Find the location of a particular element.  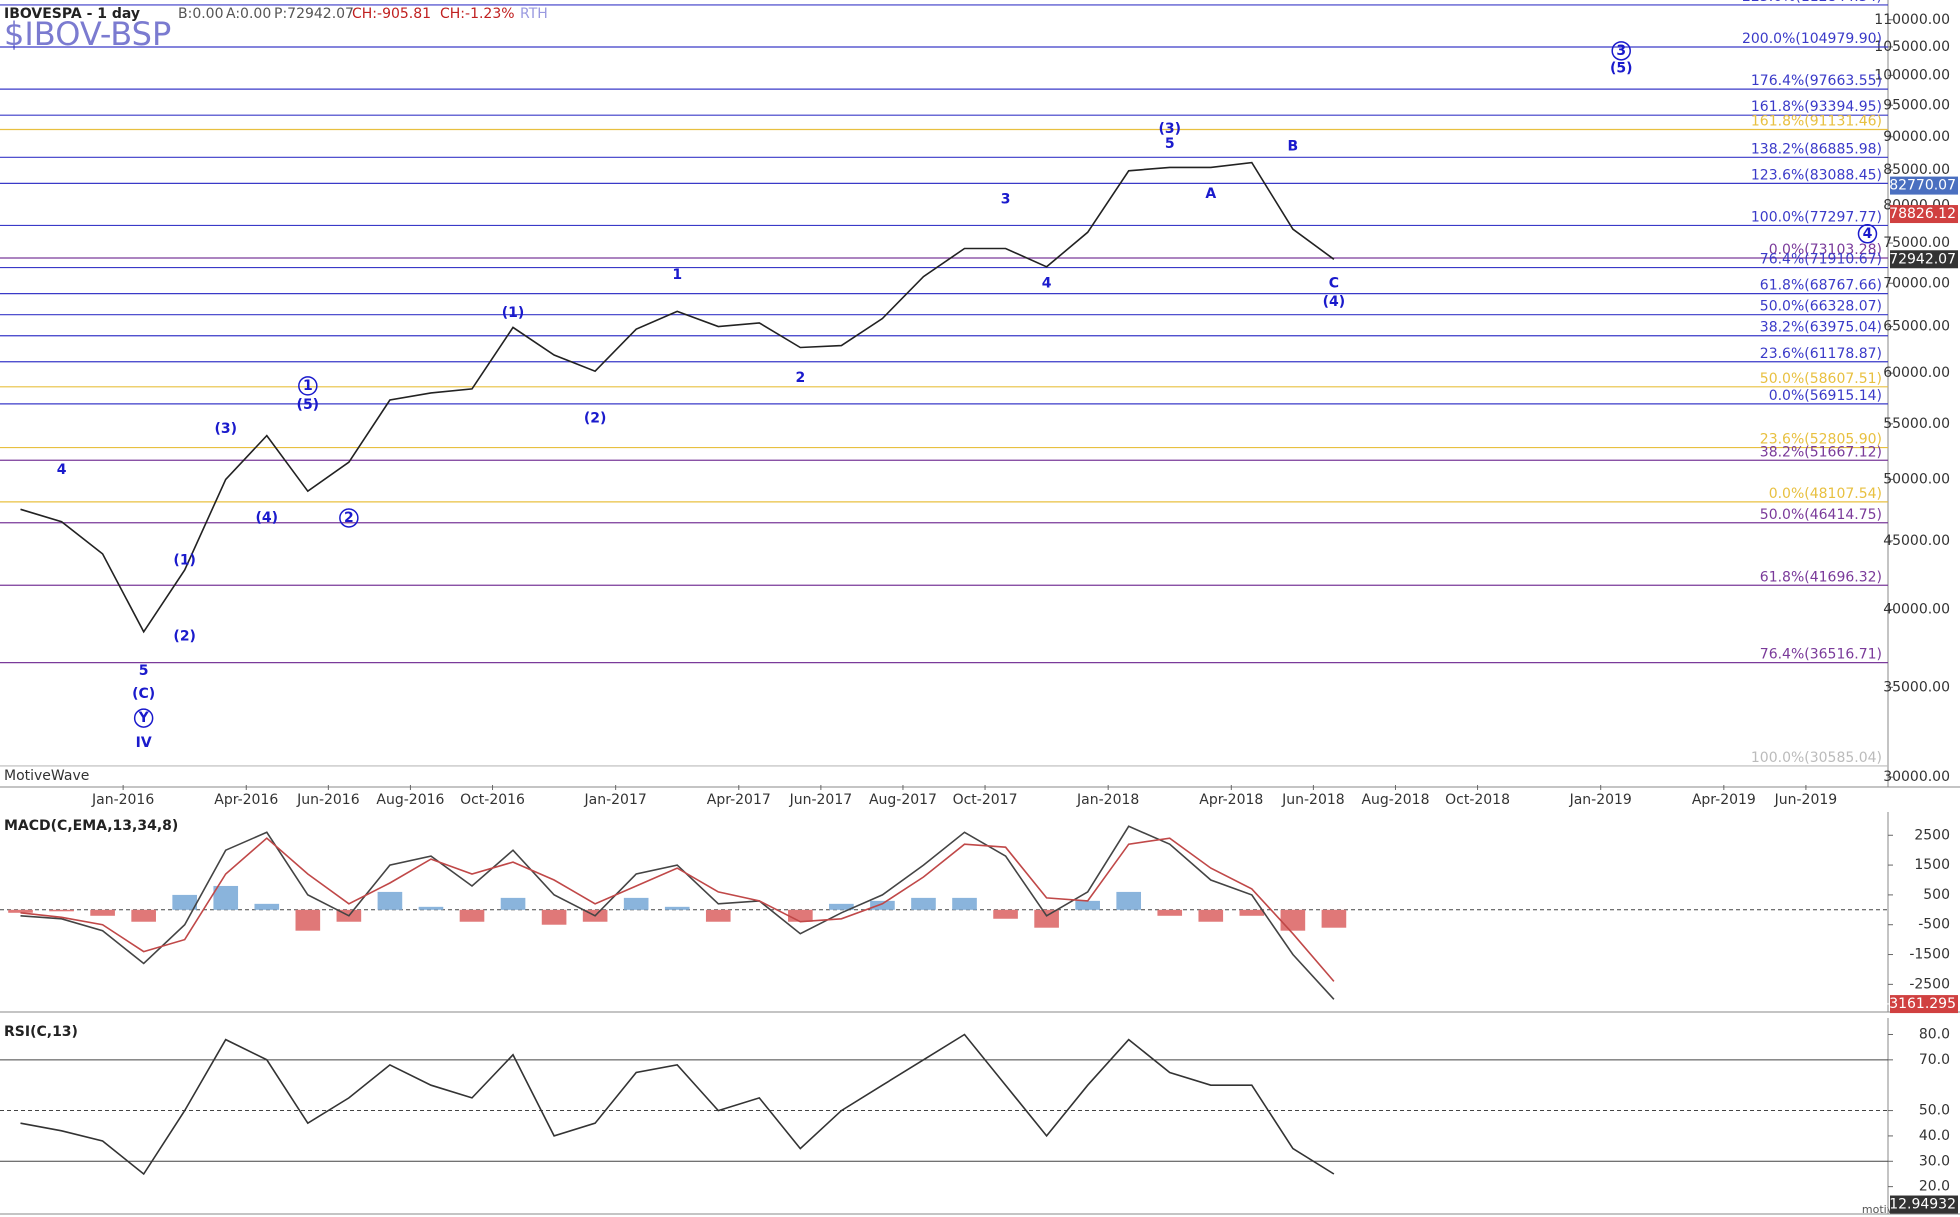

wave-label: IV is located at coordinates (144, 743).